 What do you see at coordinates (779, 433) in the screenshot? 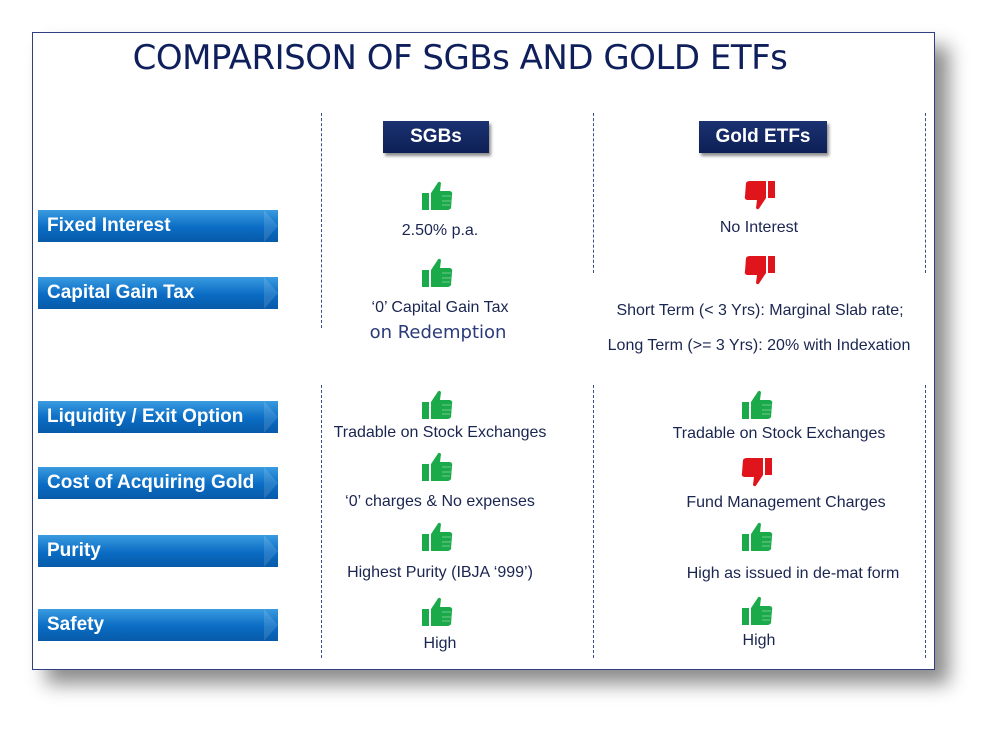
I see `etf-value: Tradable on Stock Exchanges` at bounding box center [779, 433].